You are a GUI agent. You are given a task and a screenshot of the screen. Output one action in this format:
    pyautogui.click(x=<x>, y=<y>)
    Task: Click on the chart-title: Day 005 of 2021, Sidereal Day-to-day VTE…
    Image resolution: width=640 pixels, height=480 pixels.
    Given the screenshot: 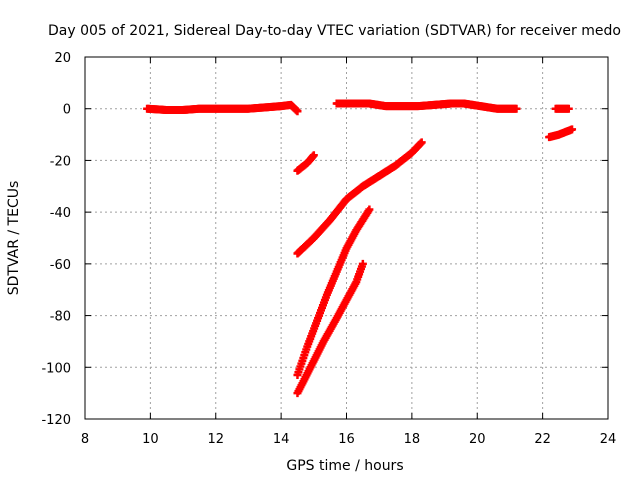 What is the action you would take?
    pyautogui.click(x=334, y=31)
    